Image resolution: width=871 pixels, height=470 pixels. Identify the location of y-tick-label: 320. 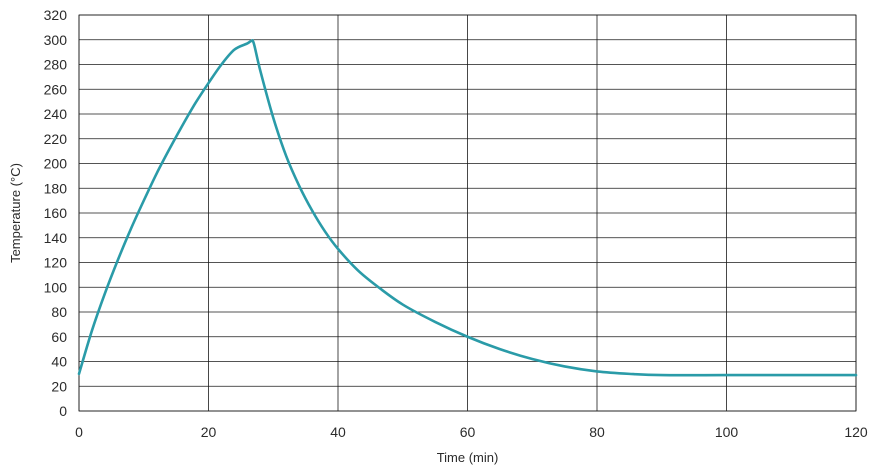
(56, 15).